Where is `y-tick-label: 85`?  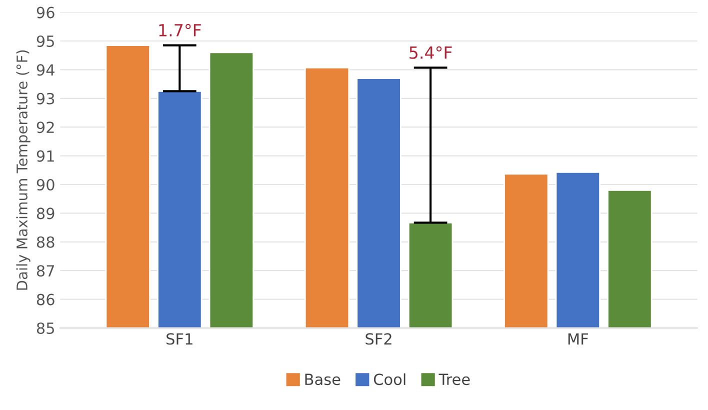
y-tick-label: 85 is located at coordinates (45, 328).